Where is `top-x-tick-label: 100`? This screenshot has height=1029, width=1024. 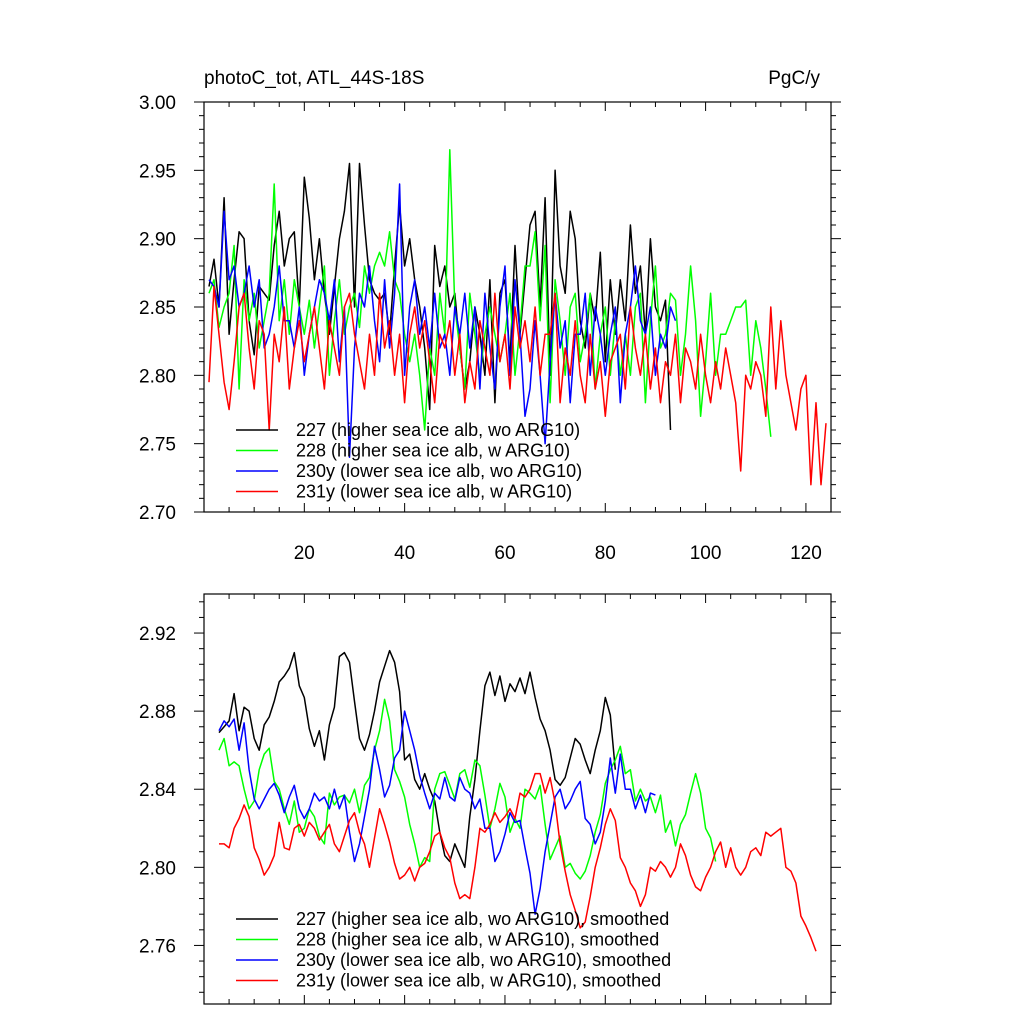 top-x-tick-label: 100 is located at coordinates (706, 553).